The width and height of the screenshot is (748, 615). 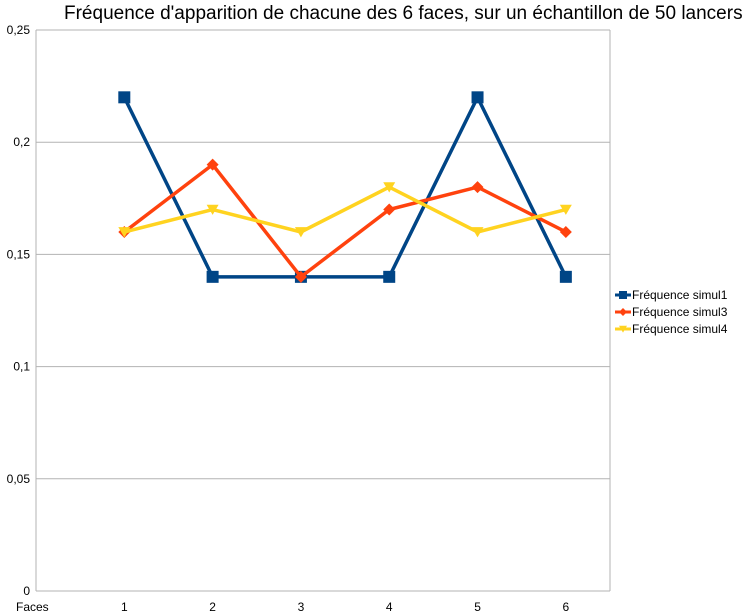 I want to click on y-tick-label: 0,2, so click(x=21, y=142).